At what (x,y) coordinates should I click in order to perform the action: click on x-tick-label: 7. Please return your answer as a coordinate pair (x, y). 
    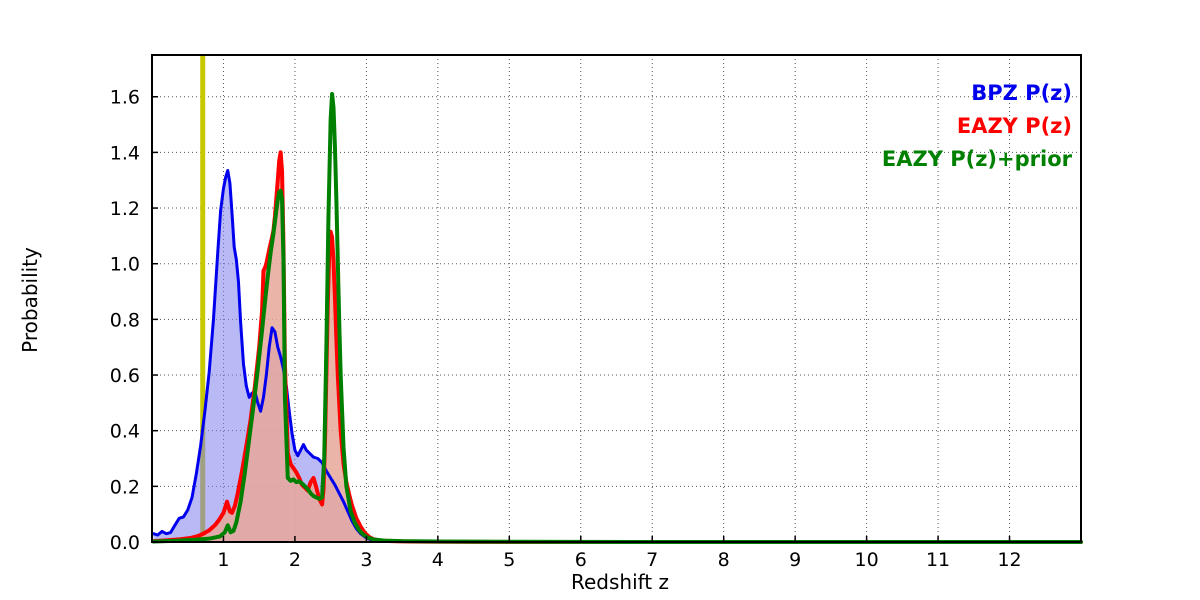
    Looking at the image, I should click on (652, 560).